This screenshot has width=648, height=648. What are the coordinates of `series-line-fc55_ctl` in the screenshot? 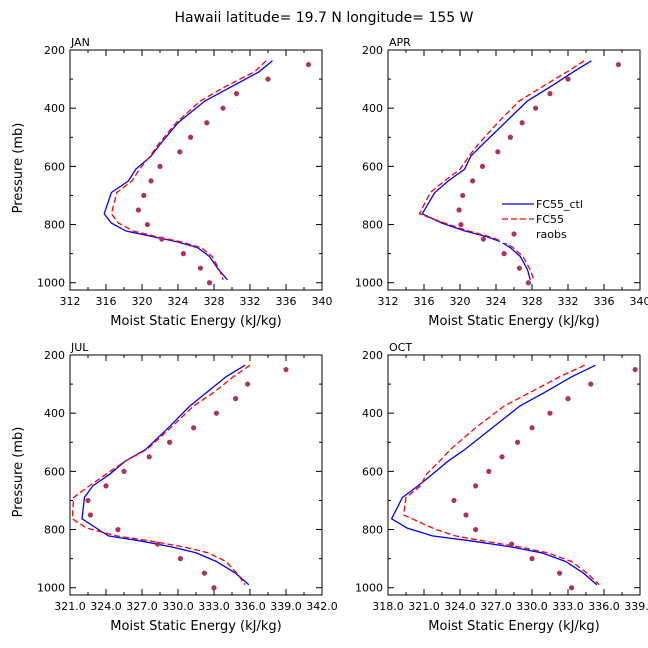 It's located at (165, 475).